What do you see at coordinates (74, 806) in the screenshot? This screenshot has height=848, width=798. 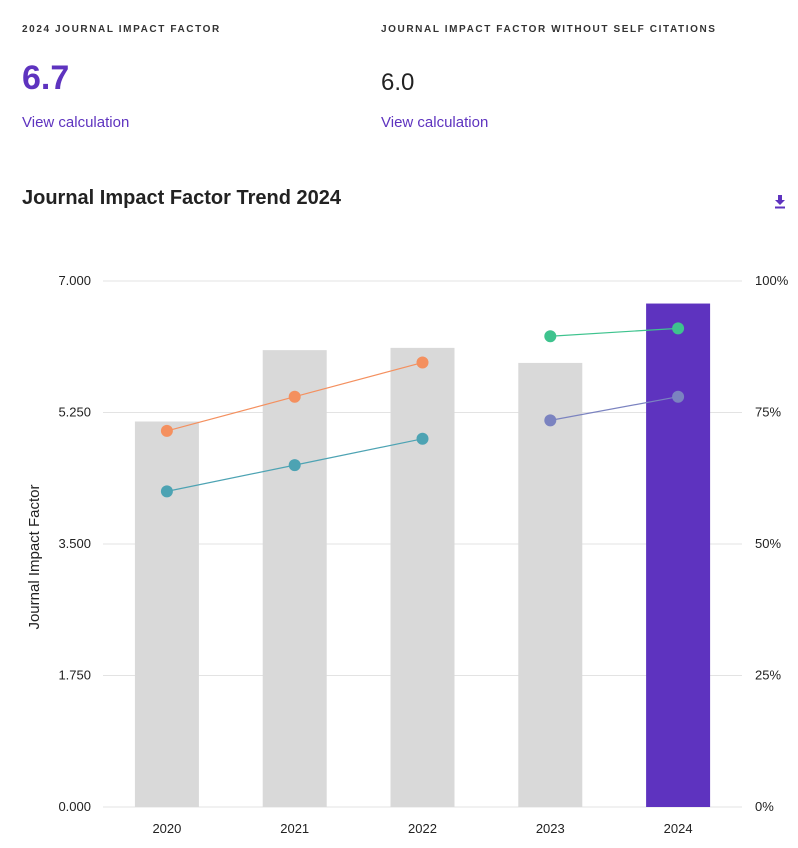 I see `y-tick-label: 0.000` at bounding box center [74, 806].